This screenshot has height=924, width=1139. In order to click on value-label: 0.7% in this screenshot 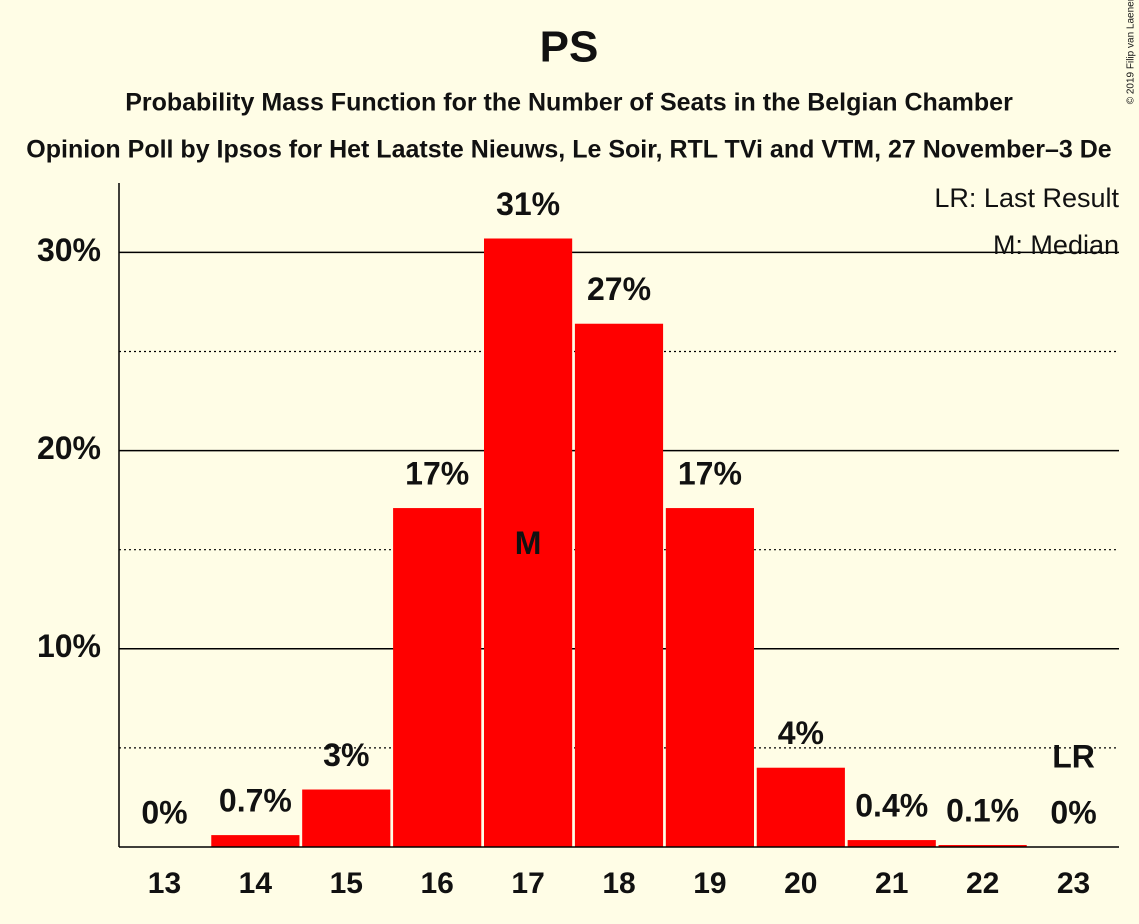, I will do `click(255, 801)`.